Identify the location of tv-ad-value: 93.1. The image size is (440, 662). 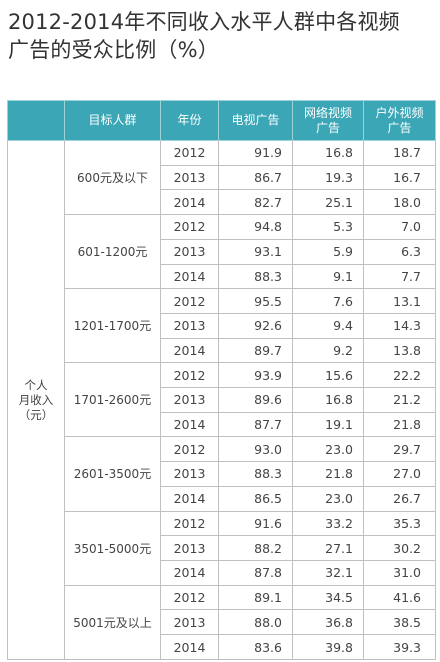
(255, 251).